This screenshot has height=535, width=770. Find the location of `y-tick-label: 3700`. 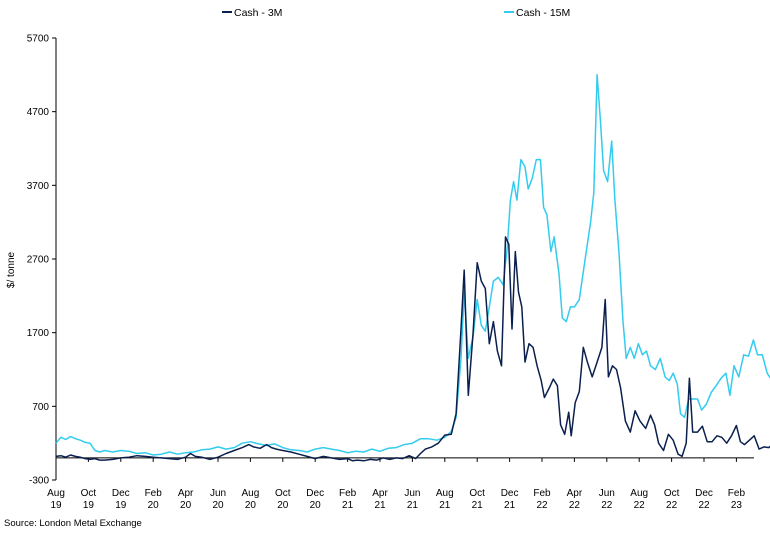

y-tick-label: 3700 is located at coordinates (38, 186).